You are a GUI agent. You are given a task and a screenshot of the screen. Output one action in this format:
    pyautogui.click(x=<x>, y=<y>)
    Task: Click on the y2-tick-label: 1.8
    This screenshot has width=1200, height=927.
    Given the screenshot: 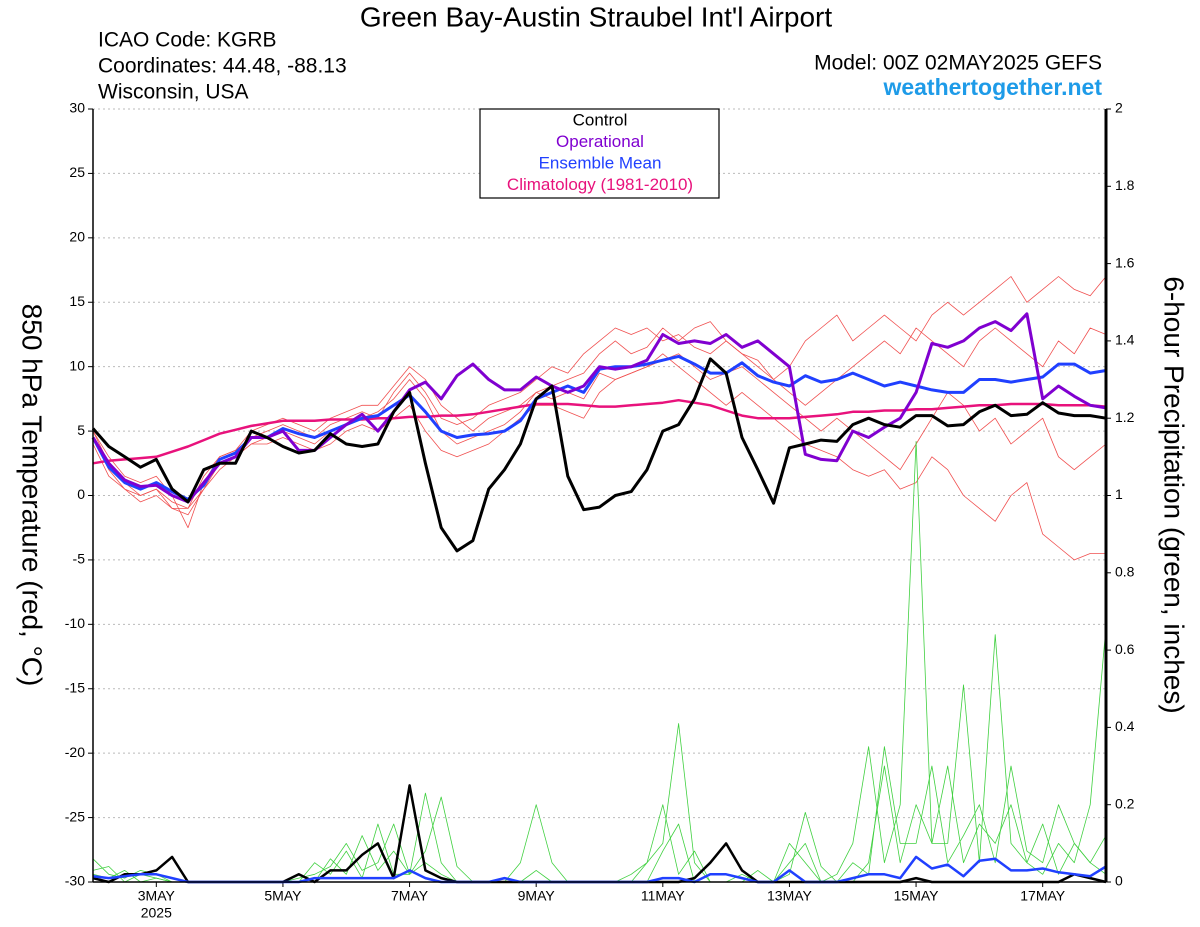 What is the action you would take?
    pyautogui.click(x=1125, y=185)
    